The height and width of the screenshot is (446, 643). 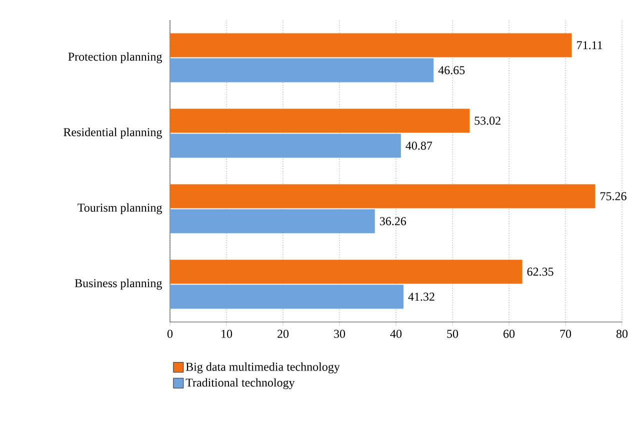 What do you see at coordinates (396, 334) in the screenshot?
I see `x-tick-label: 40` at bounding box center [396, 334].